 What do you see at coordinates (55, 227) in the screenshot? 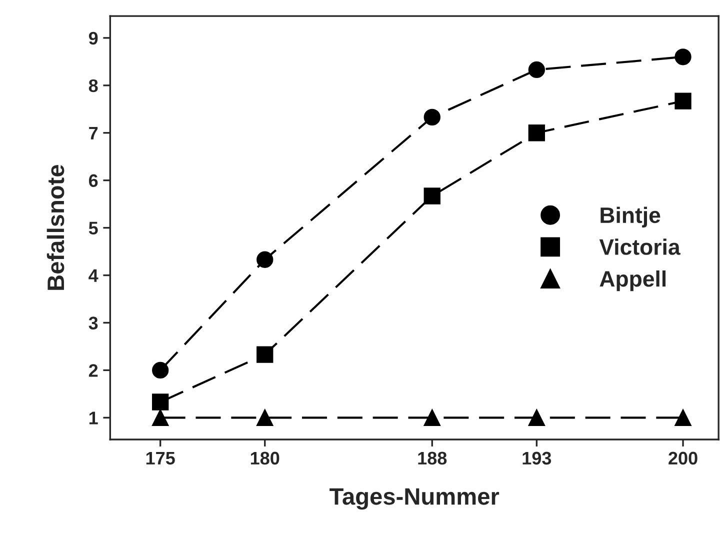
I see `y-axis-title: Befallsnote` at bounding box center [55, 227].